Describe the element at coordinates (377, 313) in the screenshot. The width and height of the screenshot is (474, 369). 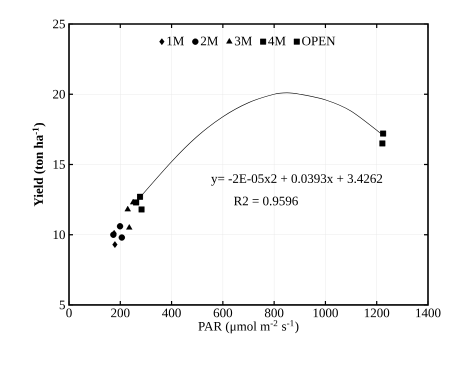
I see `x-tick-label: 1200` at that location.